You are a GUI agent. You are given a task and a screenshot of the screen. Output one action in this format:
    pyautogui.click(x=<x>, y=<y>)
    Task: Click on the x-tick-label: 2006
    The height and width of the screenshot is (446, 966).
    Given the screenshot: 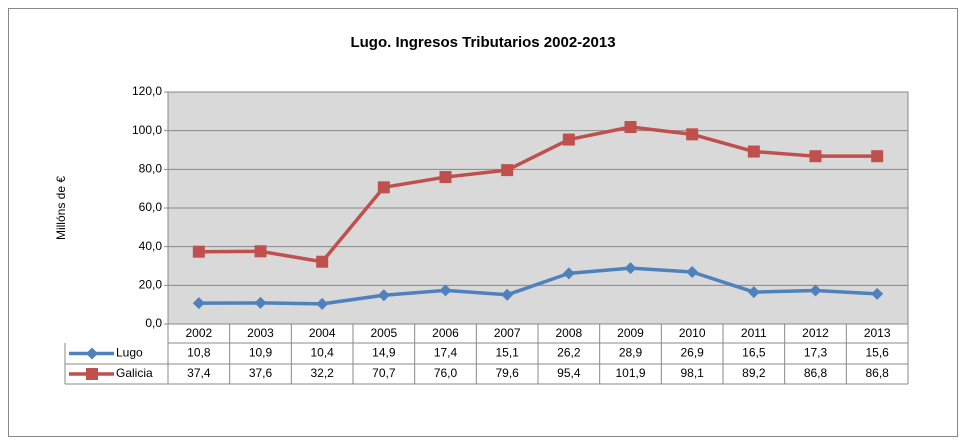 What is the action you would take?
    pyautogui.click(x=445, y=333)
    